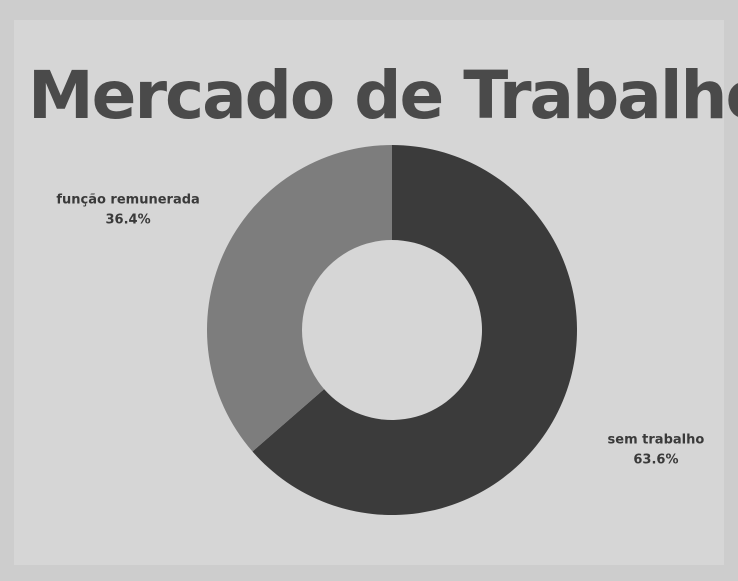 This screenshot has height=581, width=738. I want to click on slice-label: sem trabalho, so click(656, 440).